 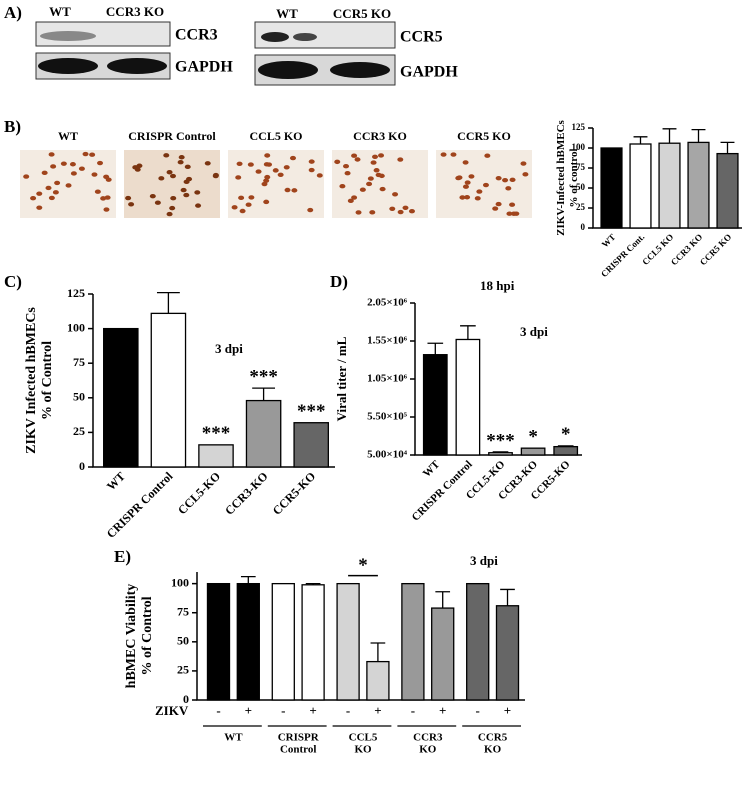 I want to click on group-label: CRISPR, so click(x=299, y=738).